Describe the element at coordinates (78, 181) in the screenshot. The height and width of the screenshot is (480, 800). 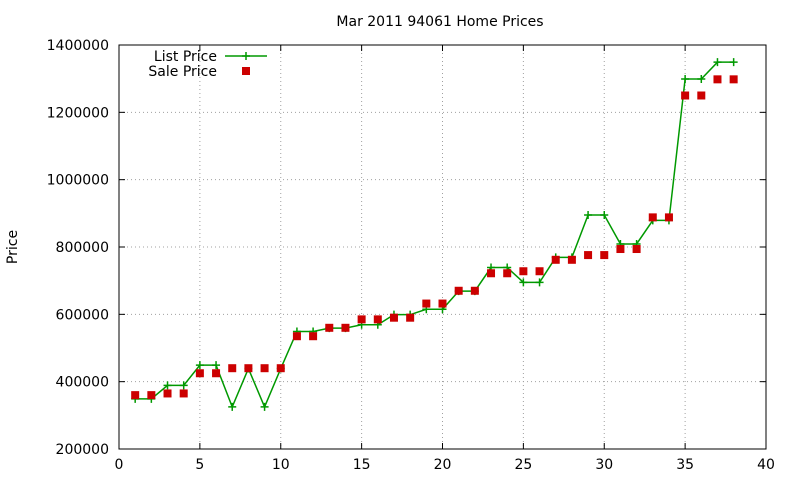
I see `y-tick-label: 1000000` at that location.